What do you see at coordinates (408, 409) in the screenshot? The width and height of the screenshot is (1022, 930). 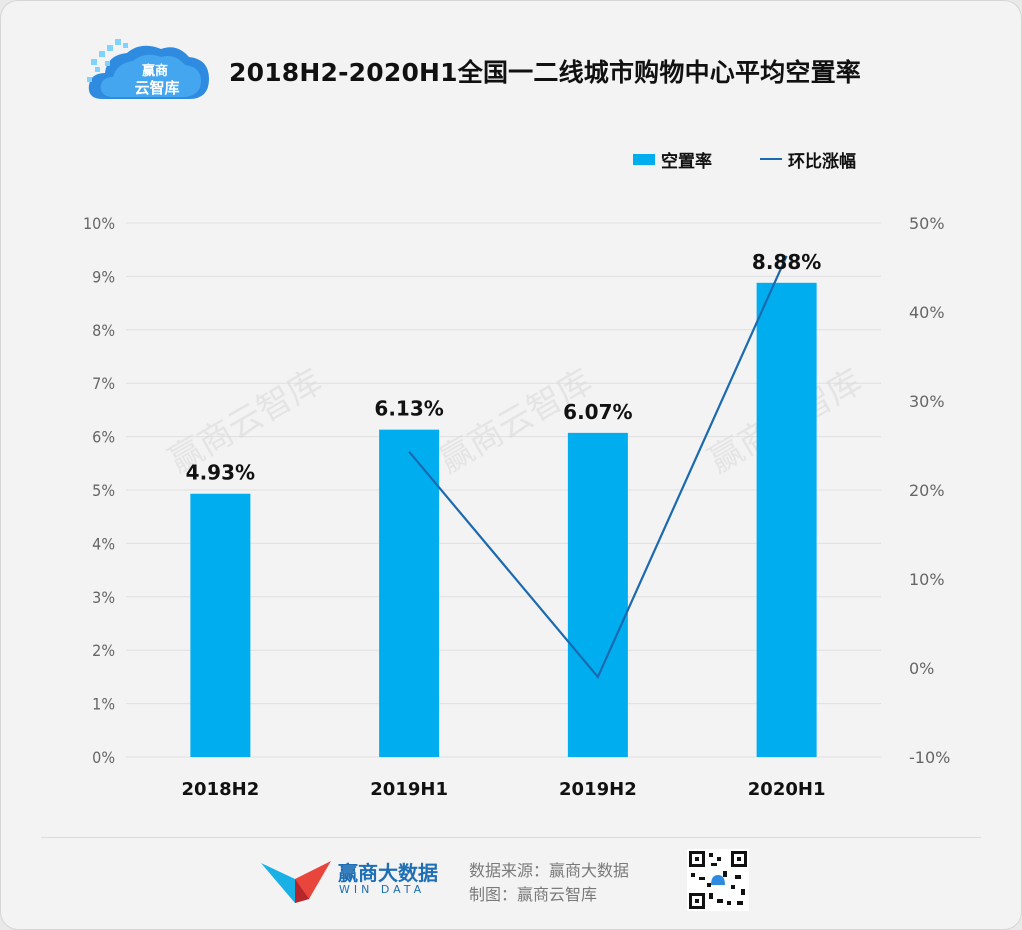 I see `bar-data-label: 6.13%` at bounding box center [408, 409].